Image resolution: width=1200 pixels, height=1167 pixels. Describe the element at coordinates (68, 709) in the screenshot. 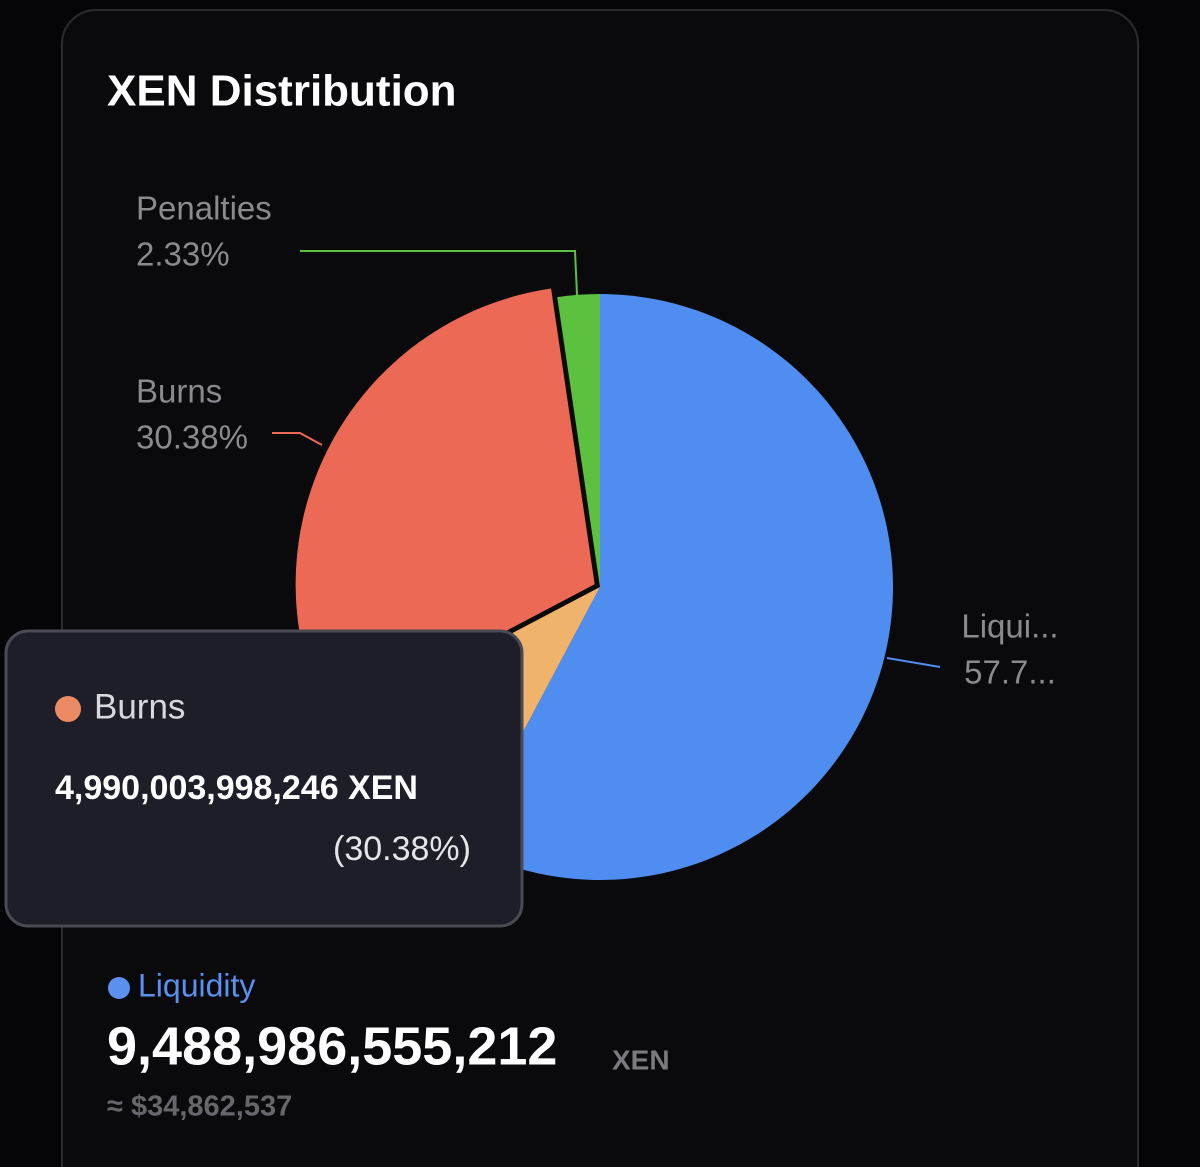

I see `tooltip-dot` at that location.